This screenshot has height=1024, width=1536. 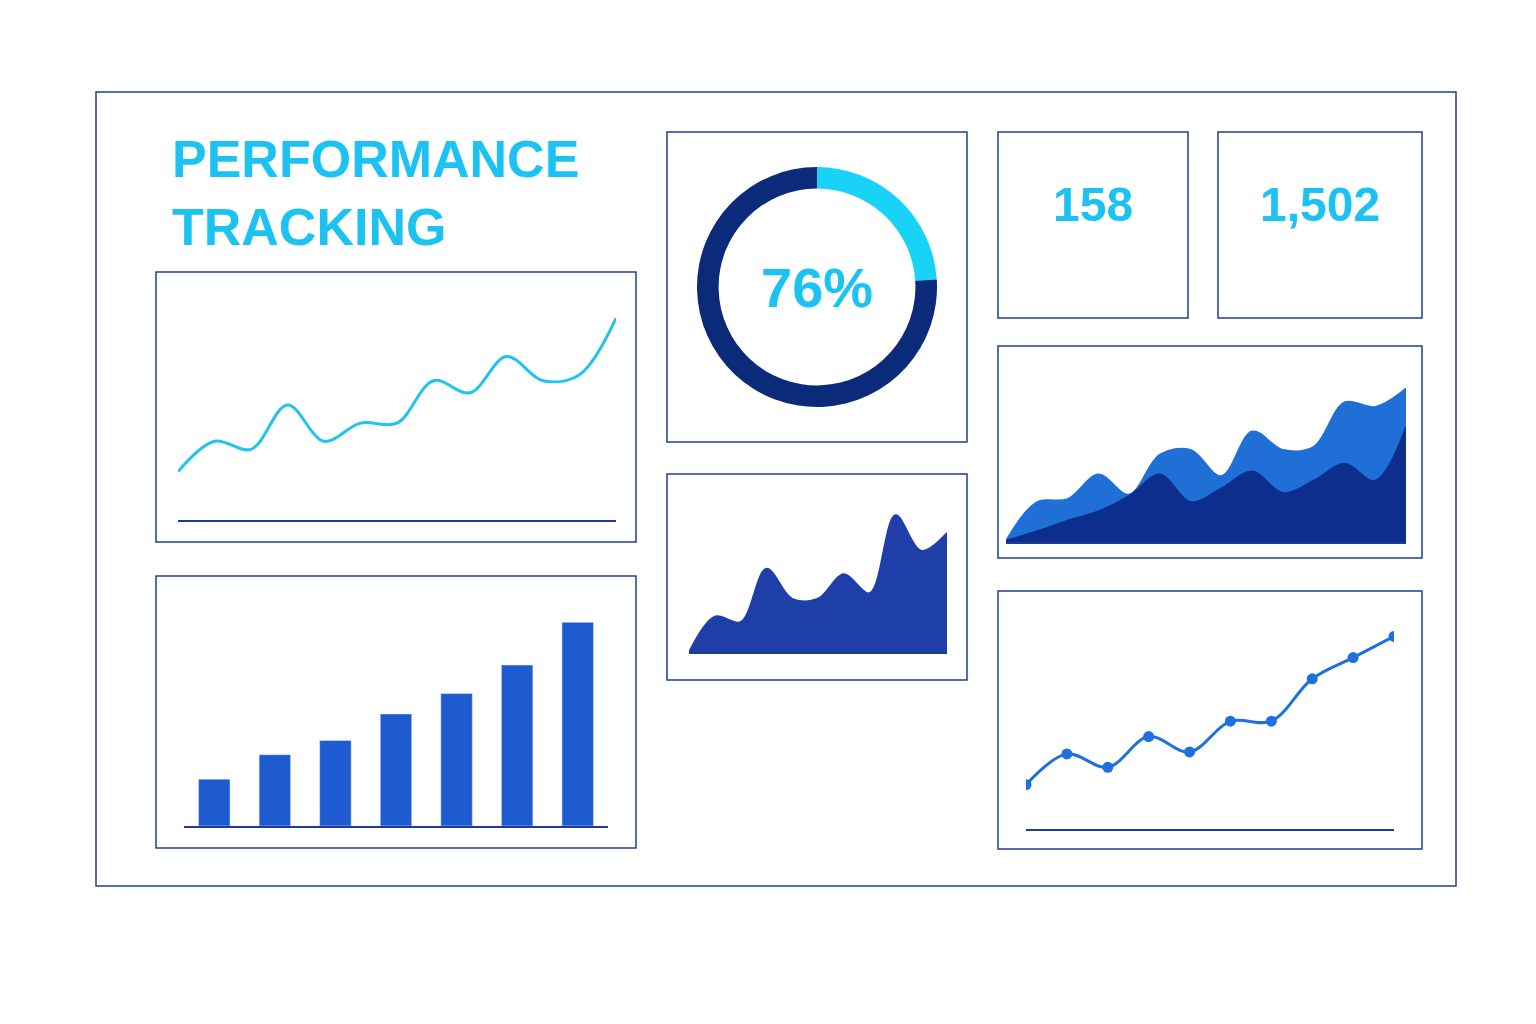 I want to click on text: 1,502, so click(x=1320, y=204).